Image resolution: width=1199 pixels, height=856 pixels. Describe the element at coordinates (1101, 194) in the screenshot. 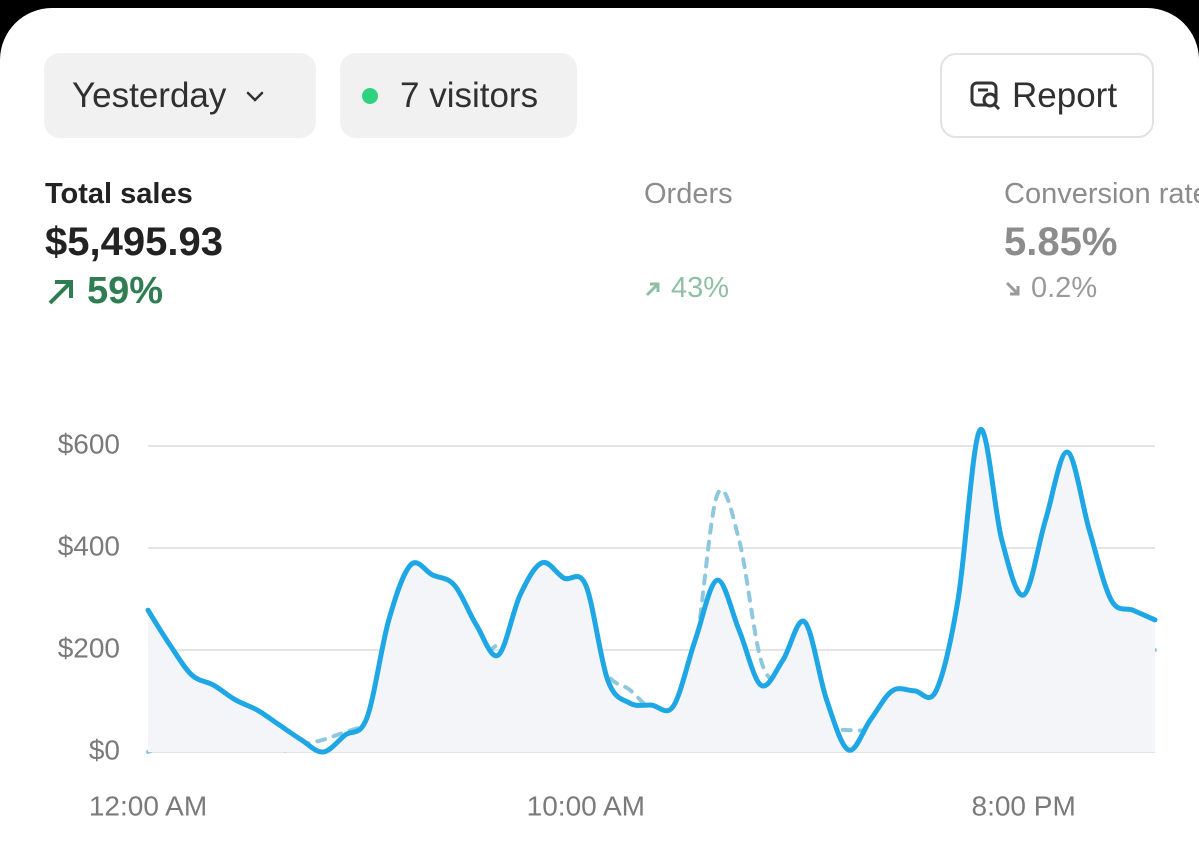

I see `metric-label: Conversion rate` at that location.